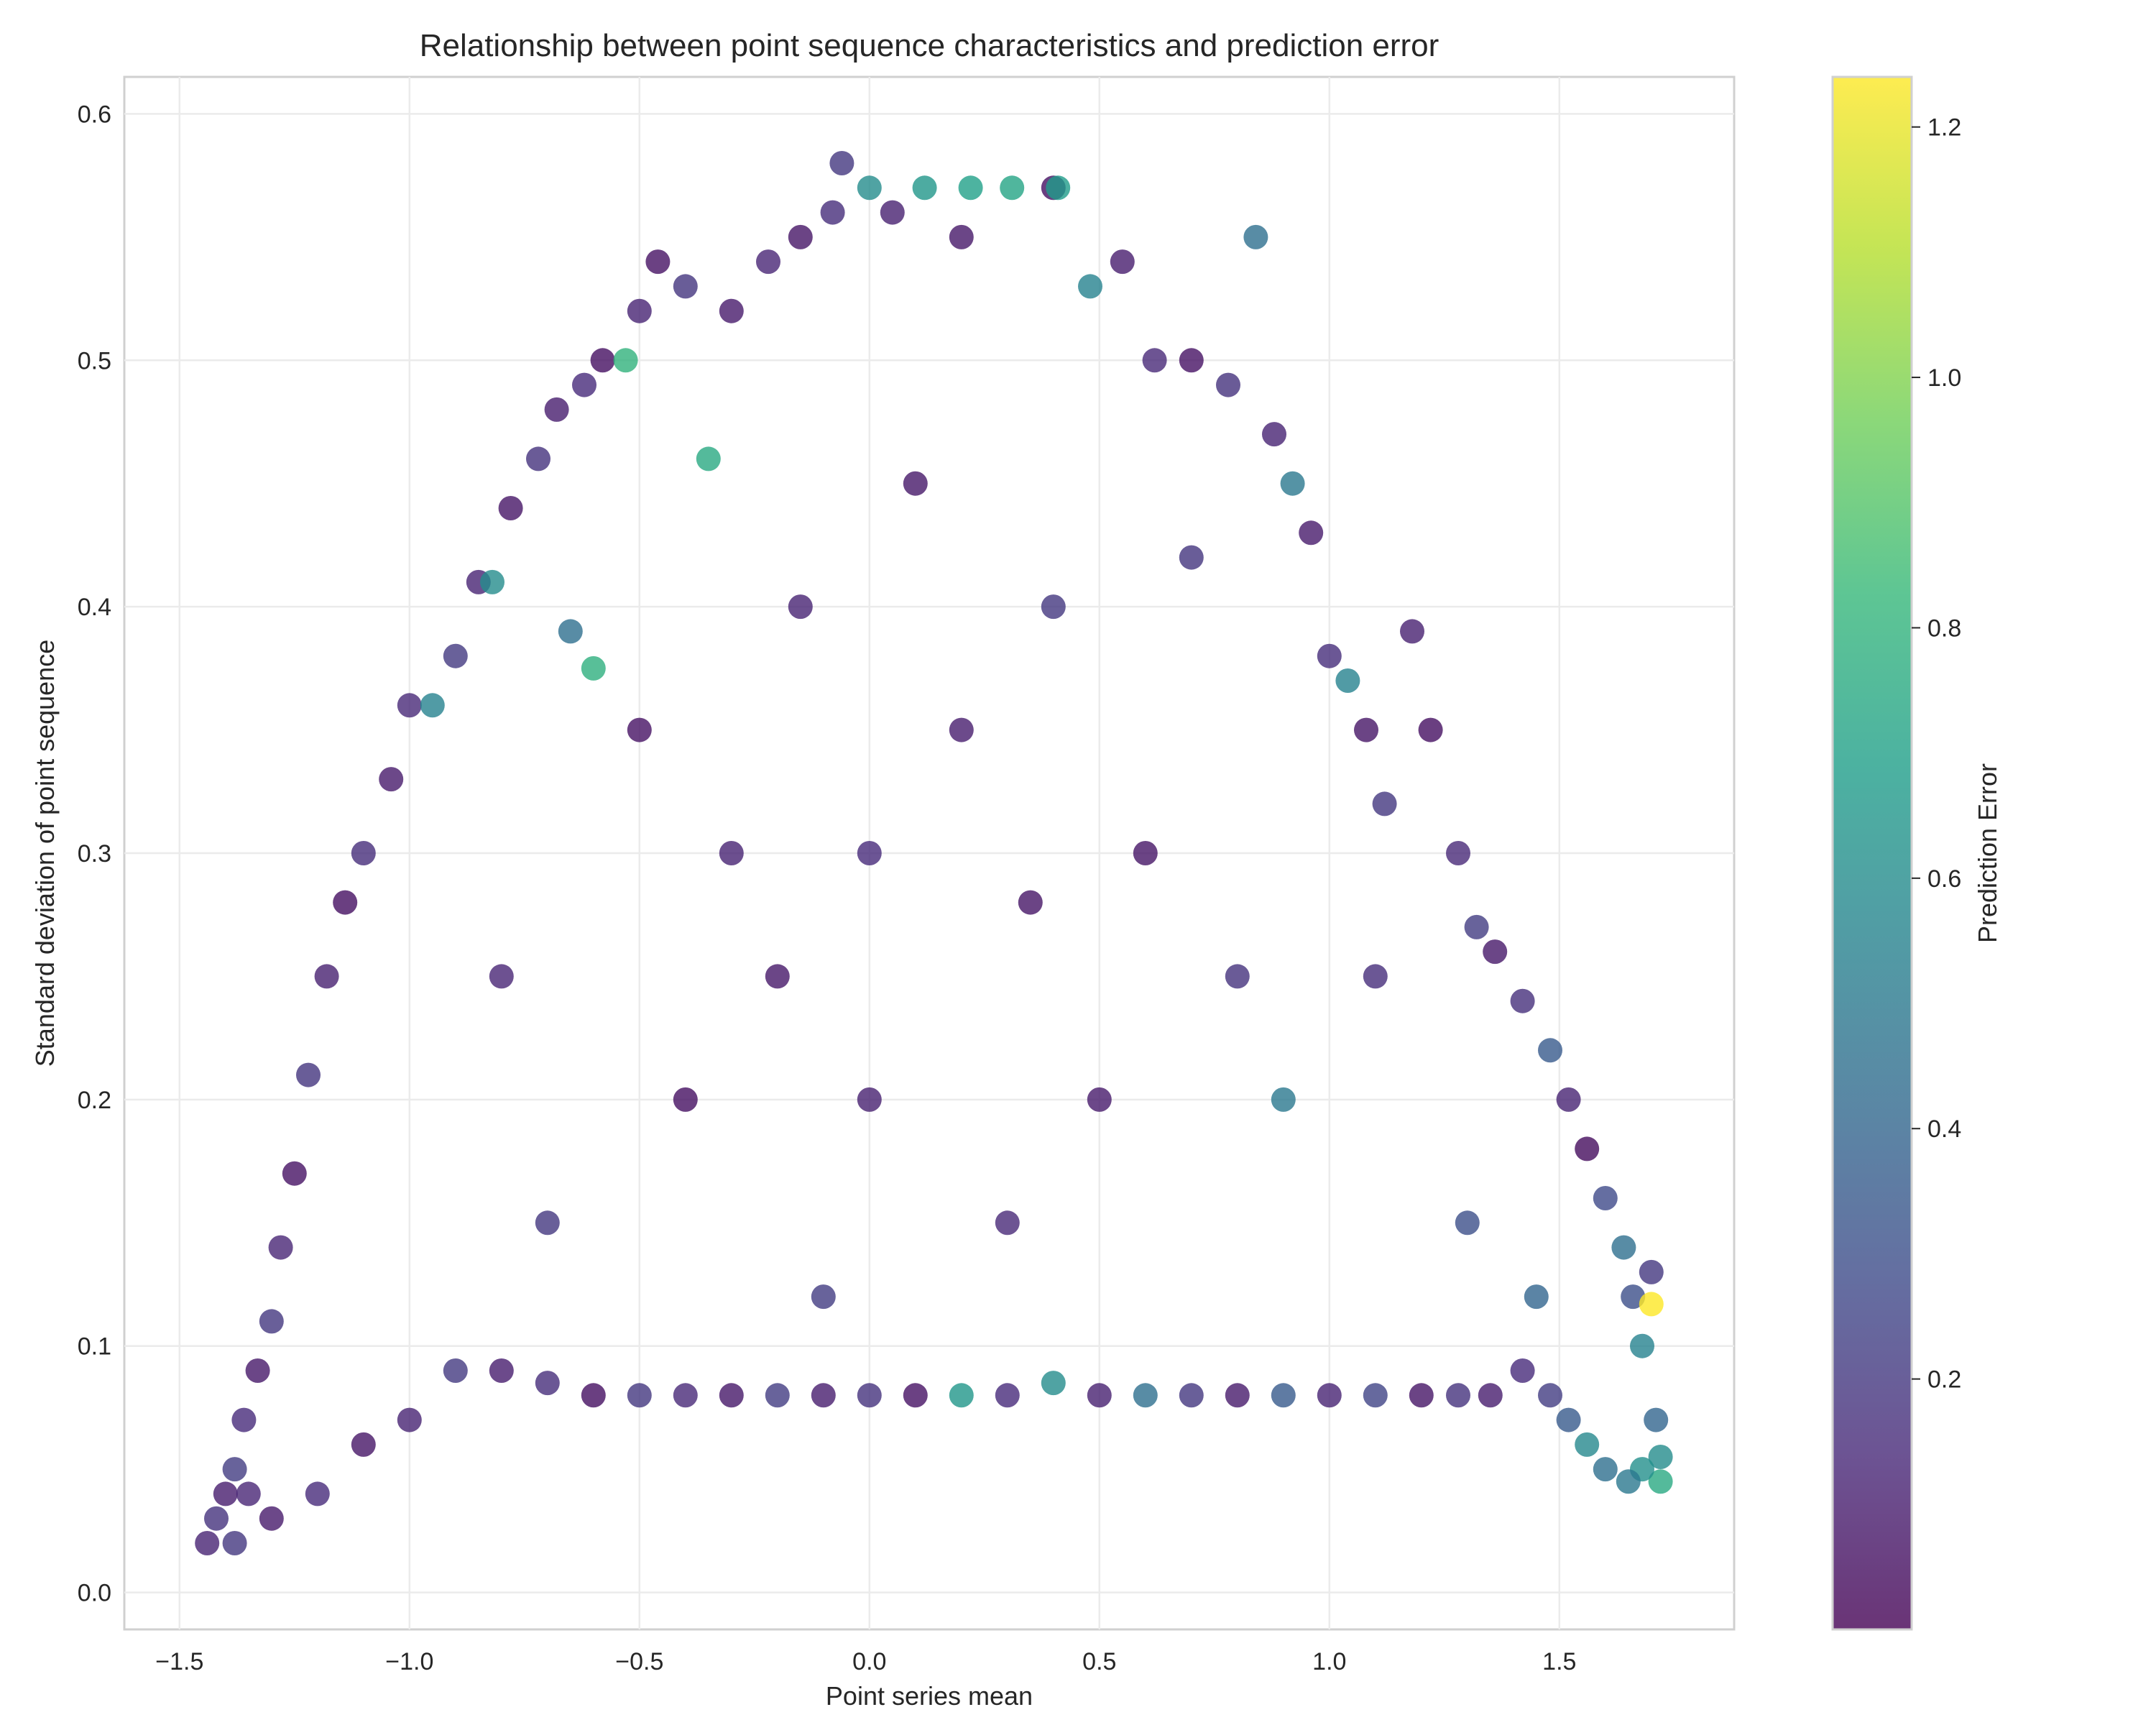  What do you see at coordinates (94, 854) in the screenshot?
I see `y-tick-label: 0.3` at bounding box center [94, 854].